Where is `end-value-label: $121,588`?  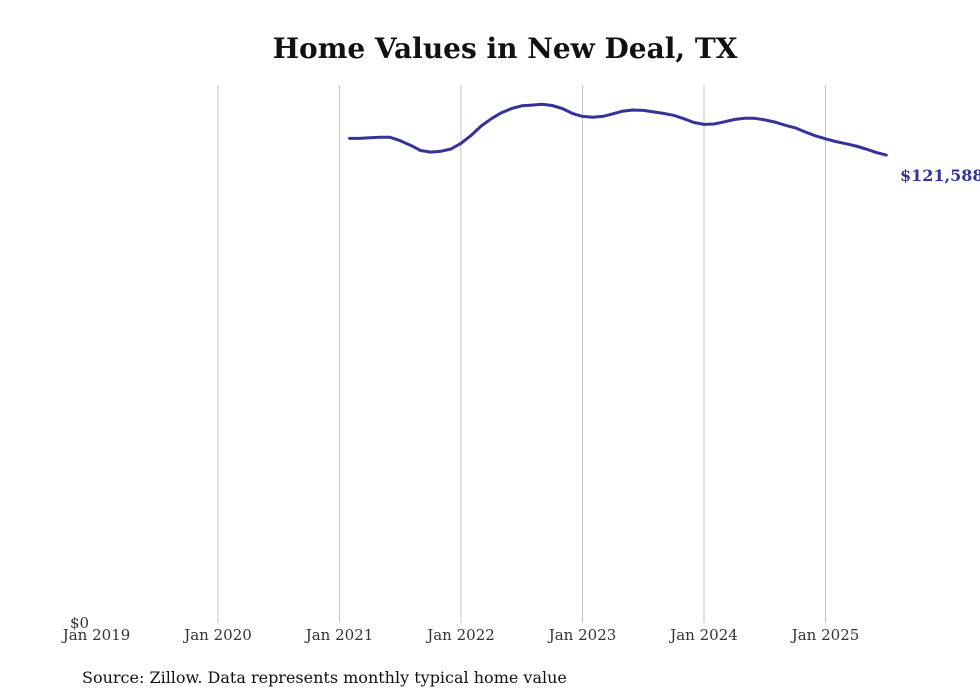
end-value-label: $121,588 is located at coordinates (940, 175).